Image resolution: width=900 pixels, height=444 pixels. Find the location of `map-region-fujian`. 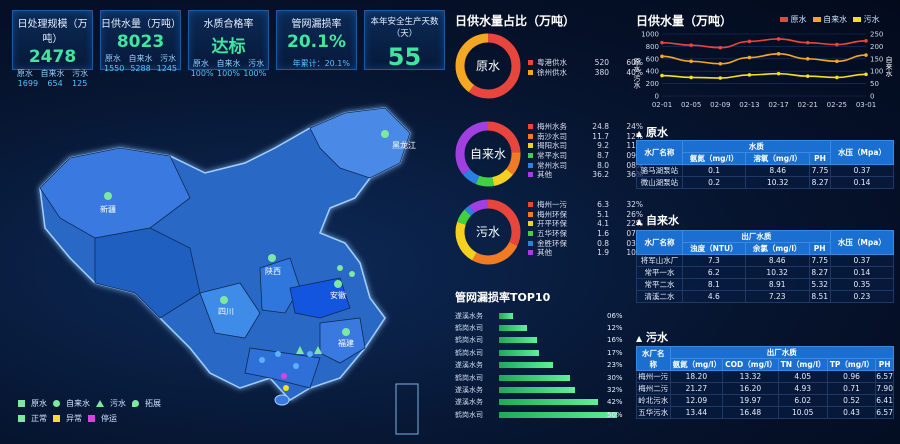

map-region-fujian is located at coordinates (342, 340).